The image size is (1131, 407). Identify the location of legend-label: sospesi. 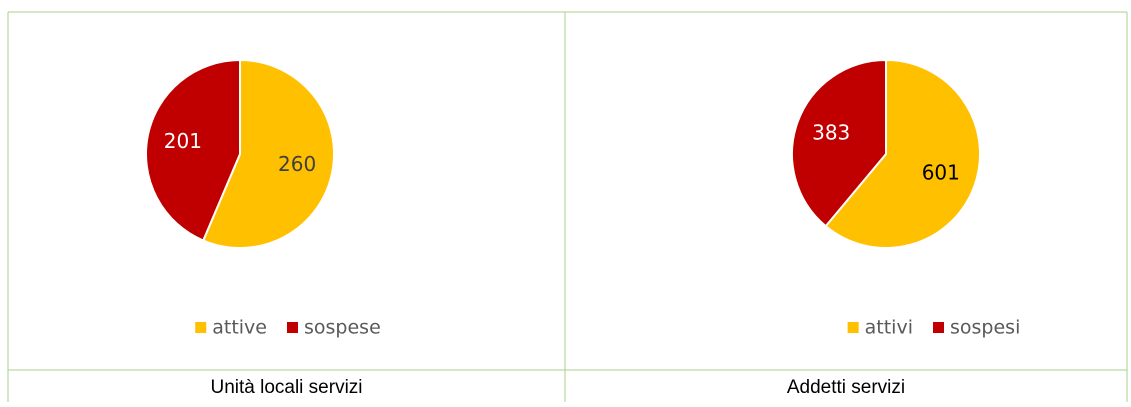
(985, 328).